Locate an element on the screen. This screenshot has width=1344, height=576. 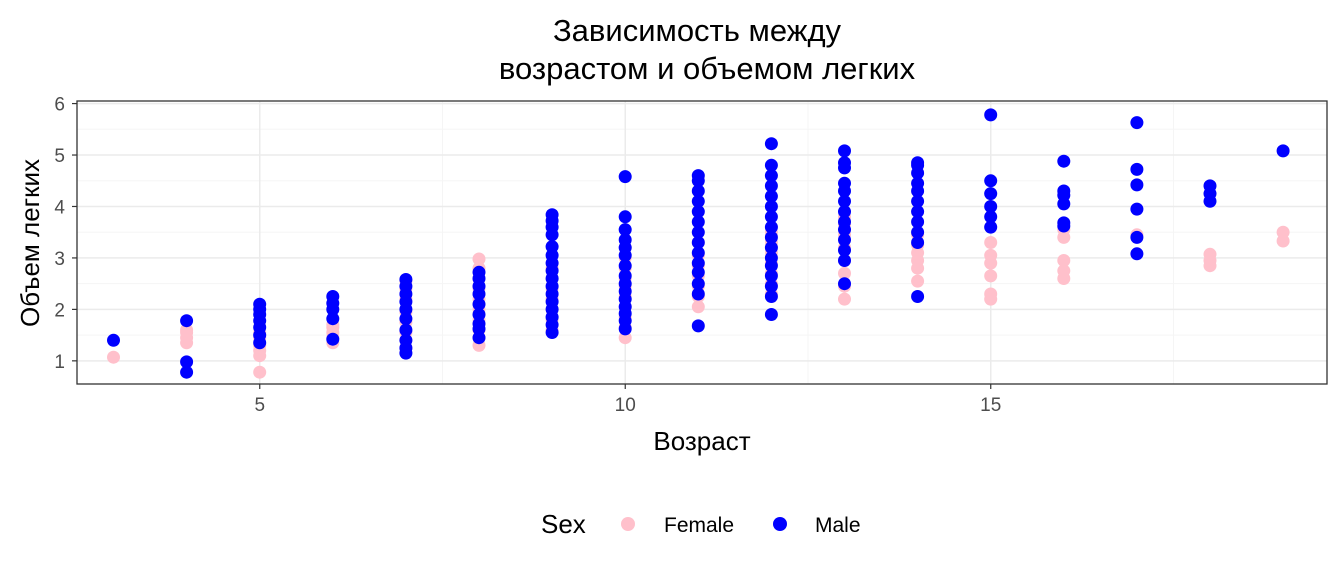
legend-key-female is located at coordinates (628, 524).